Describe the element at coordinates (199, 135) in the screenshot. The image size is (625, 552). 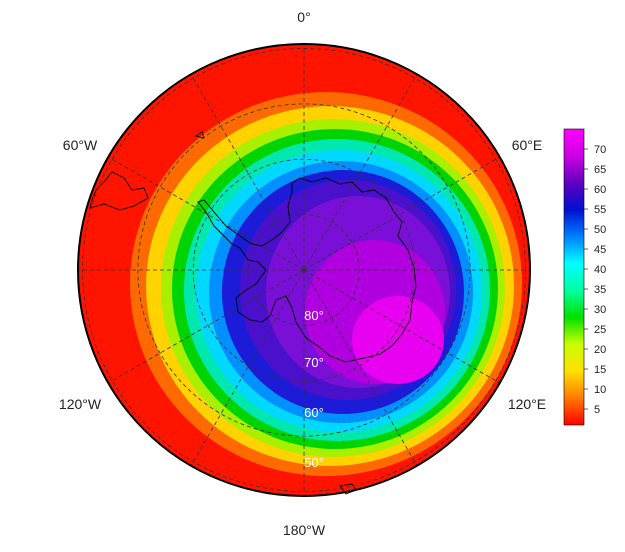
I see `island-outline` at that location.